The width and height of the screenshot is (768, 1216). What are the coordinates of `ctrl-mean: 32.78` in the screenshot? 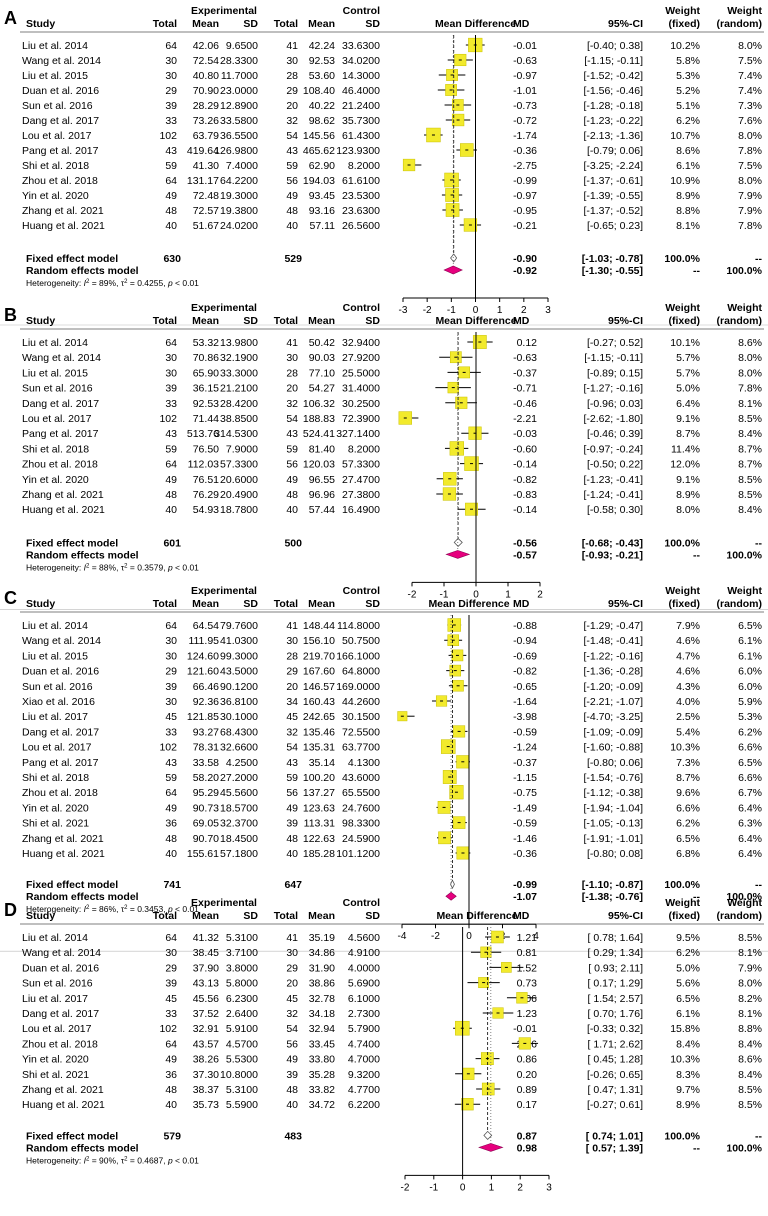 It's located at (322, 999).